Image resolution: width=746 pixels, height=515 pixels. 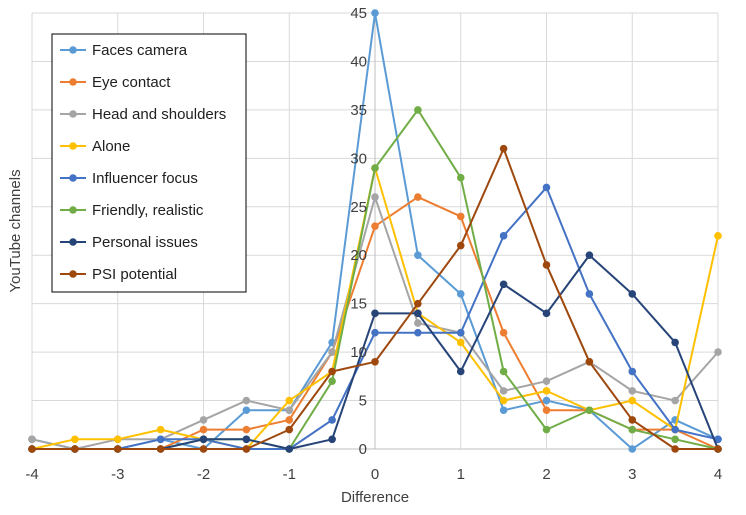 I want to click on x-tick-label: 0, so click(x=375, y=474).